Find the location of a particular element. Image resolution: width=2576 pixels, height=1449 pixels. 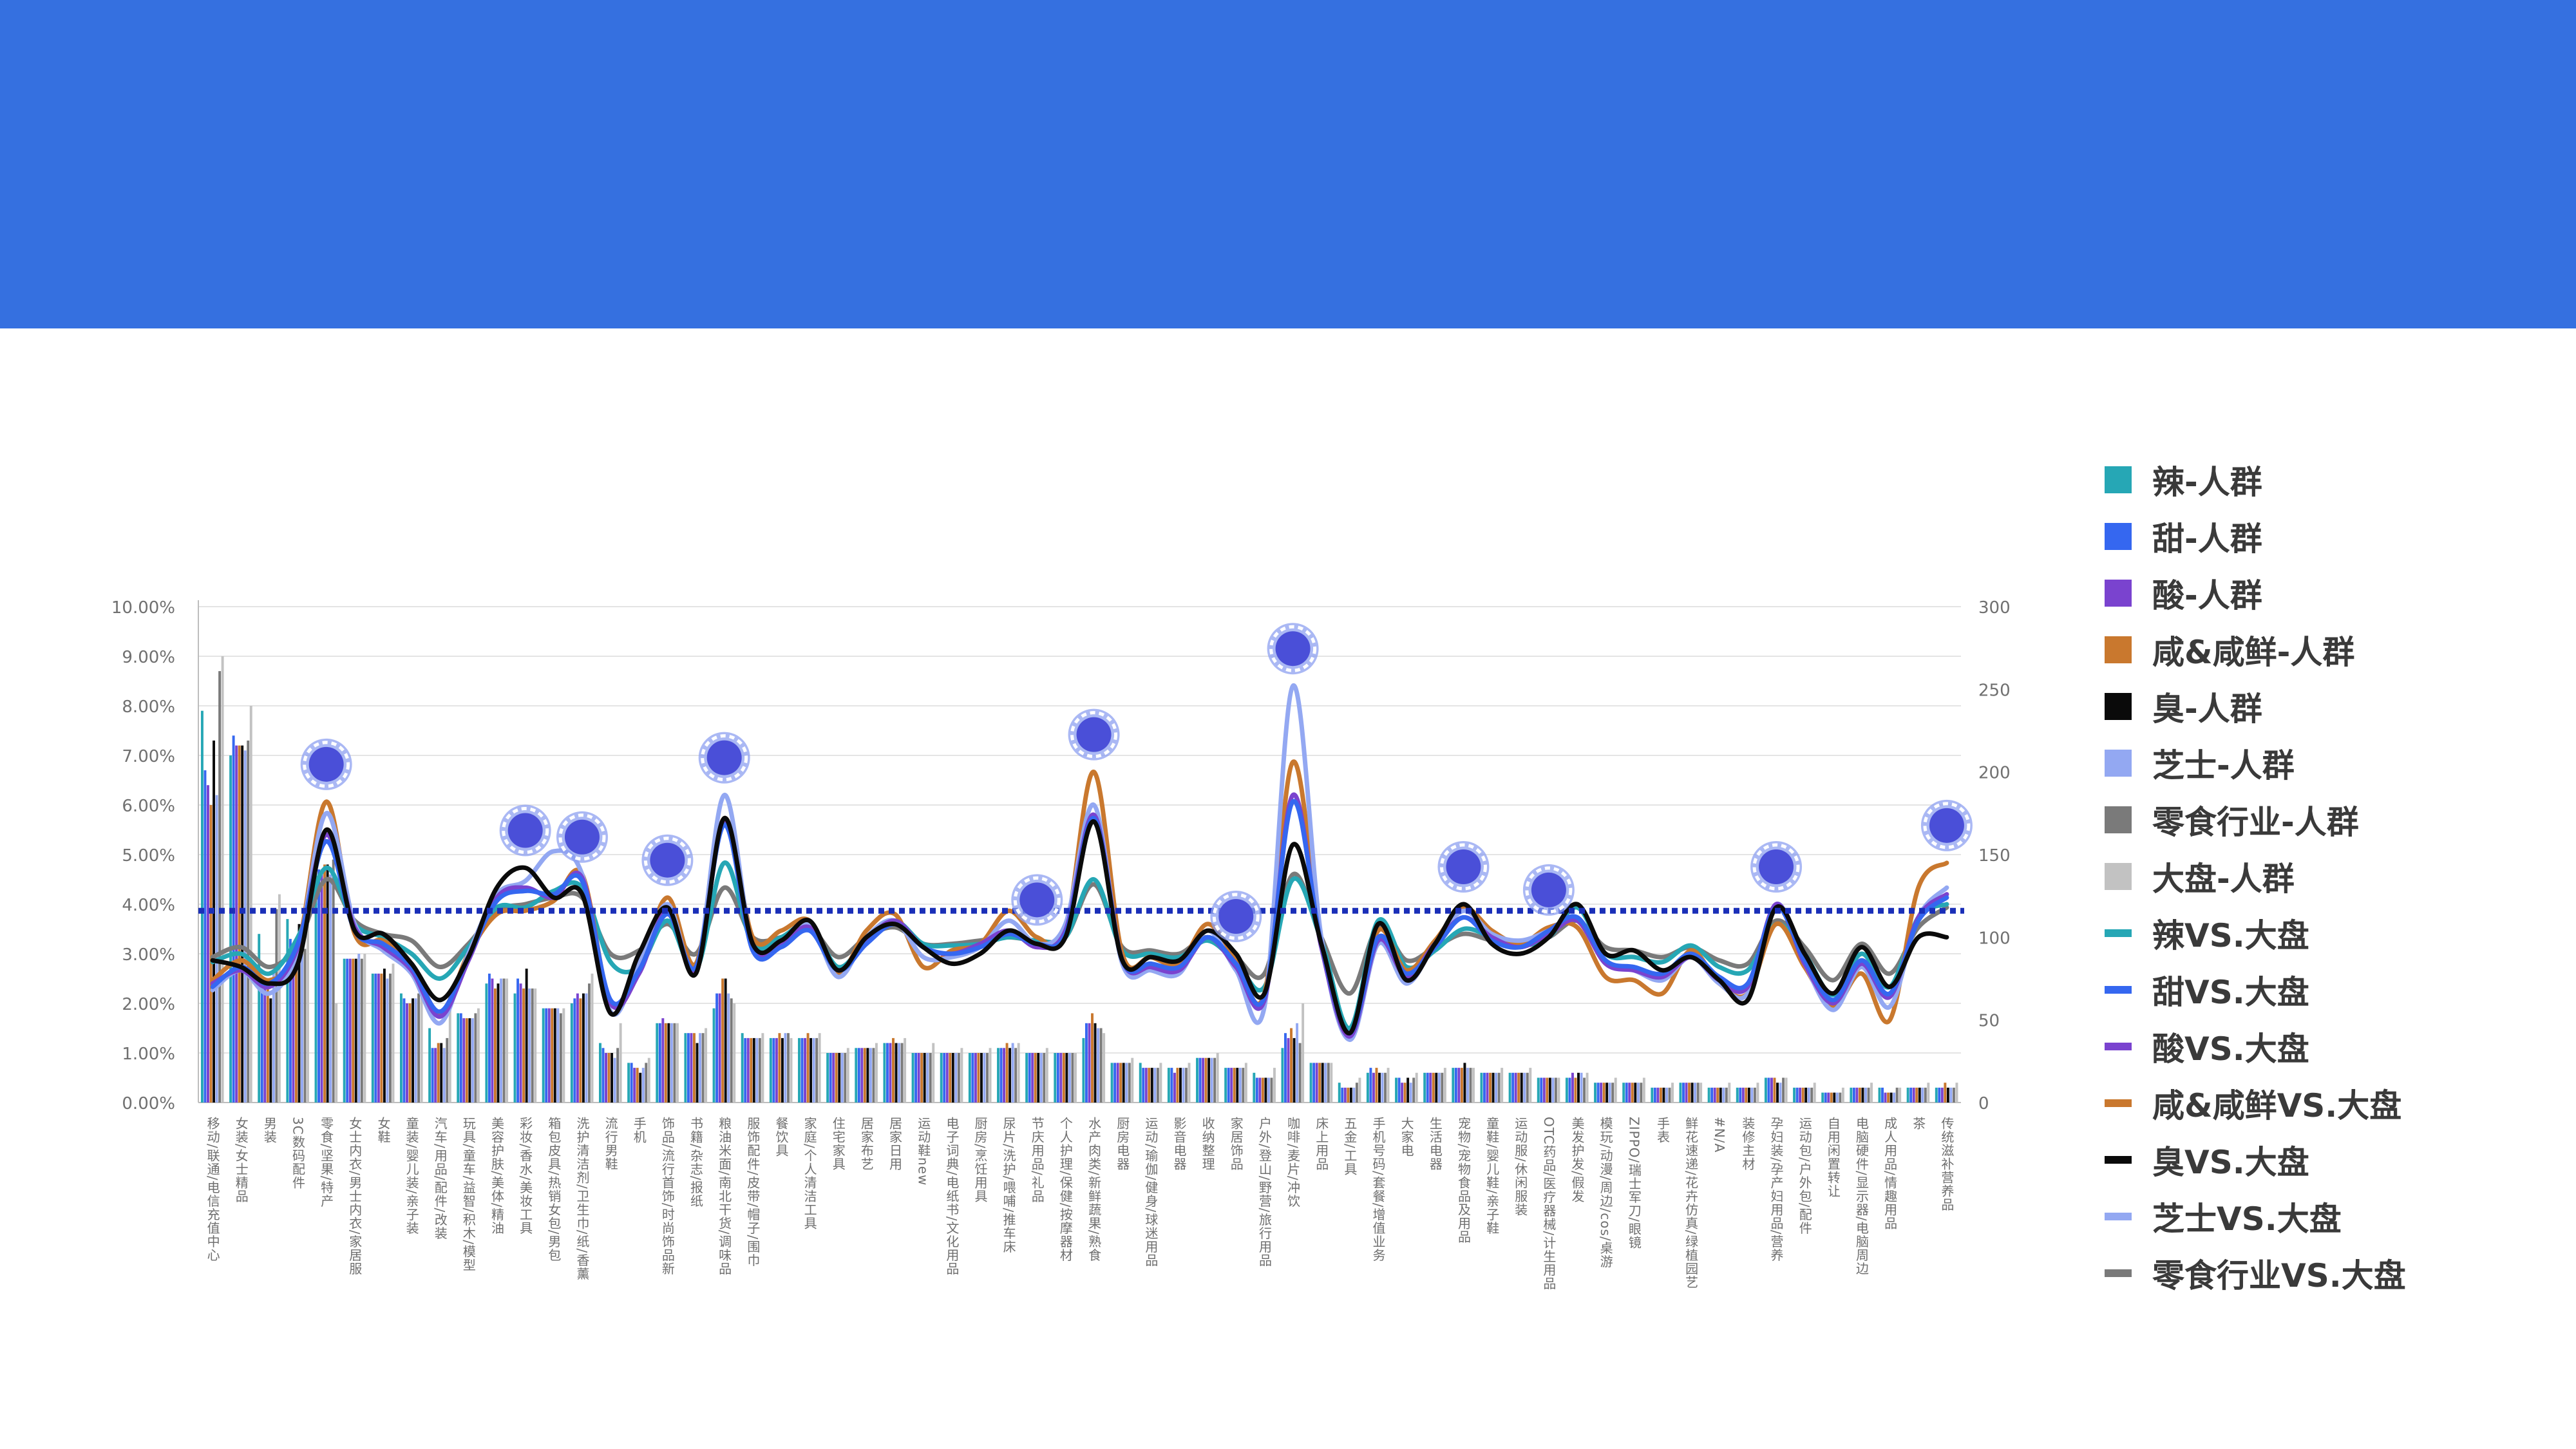

category-label: 男装 is located at coordinates (269, 1130).